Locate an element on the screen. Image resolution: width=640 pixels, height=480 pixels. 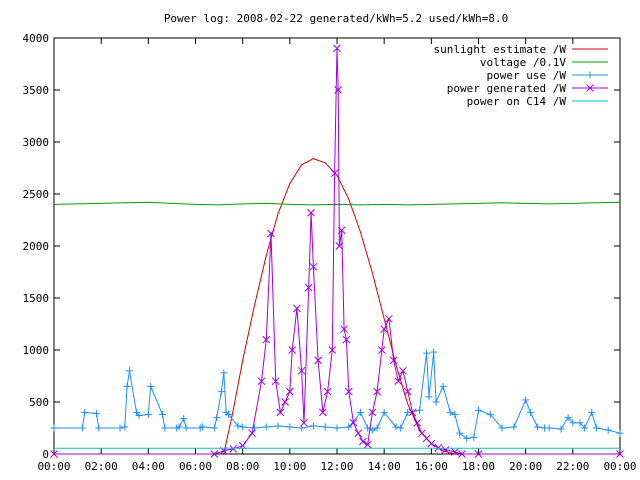
x-tick-label: 20:00 is located at coordinates (525, 466).